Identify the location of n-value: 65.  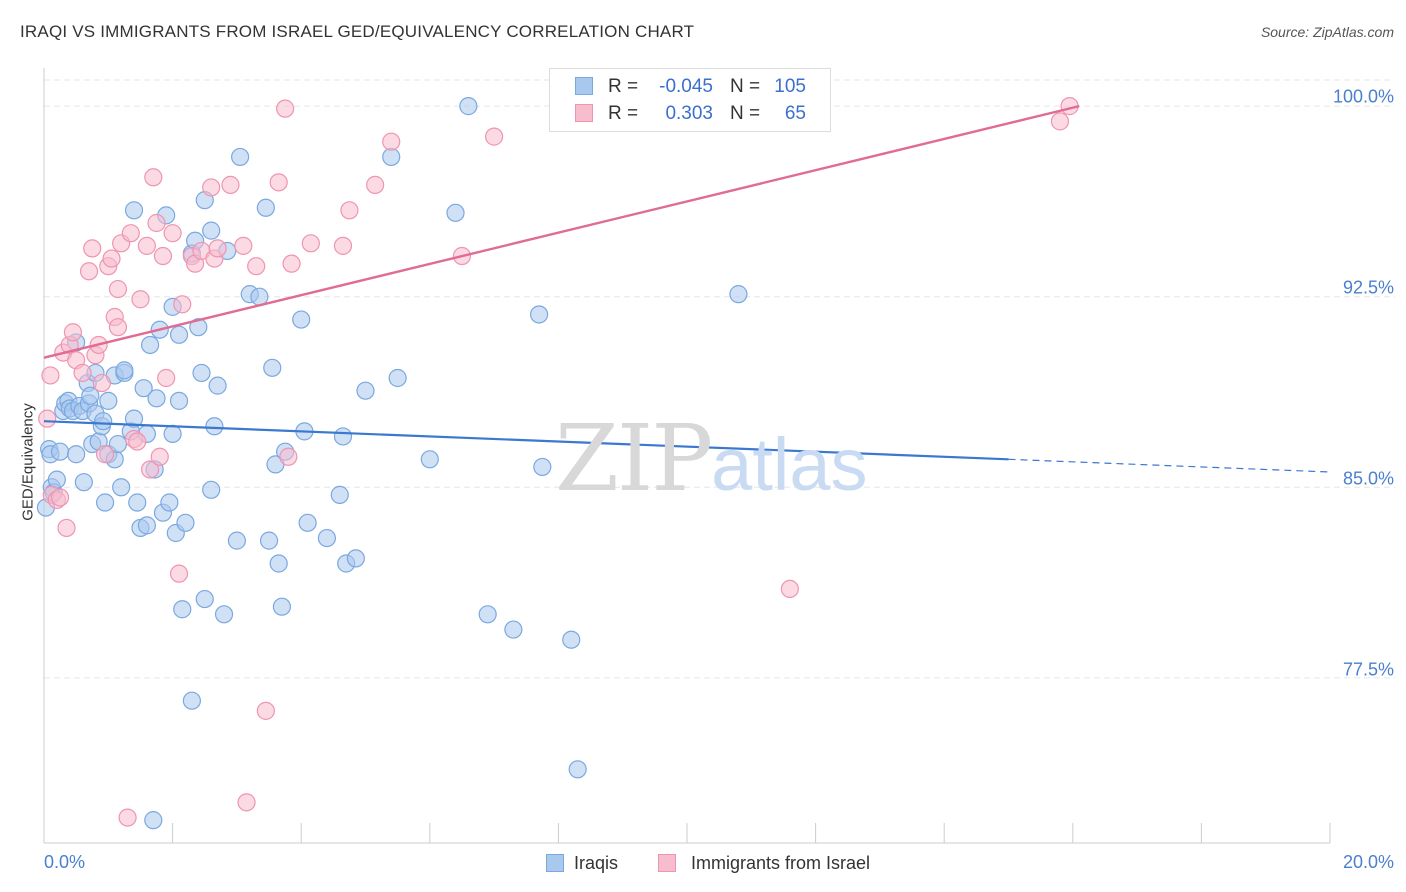
(795, 113).